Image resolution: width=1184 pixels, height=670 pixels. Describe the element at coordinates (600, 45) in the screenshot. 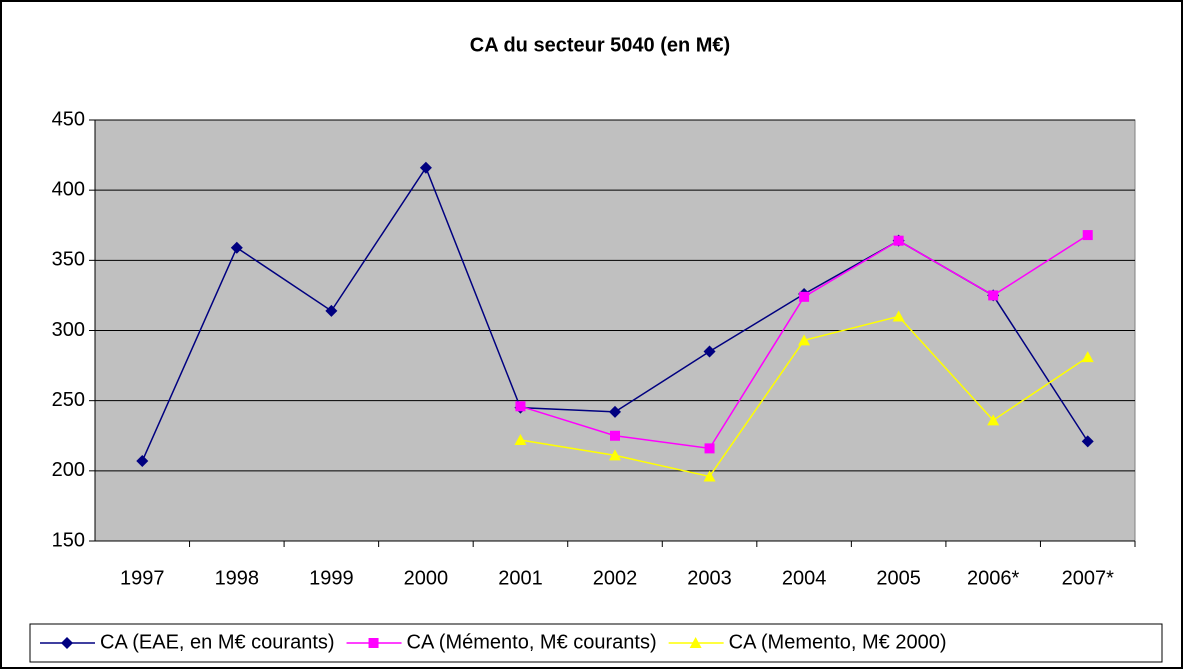

I see `chart-title: CA du secteur 5040 (en M€)` at that location.